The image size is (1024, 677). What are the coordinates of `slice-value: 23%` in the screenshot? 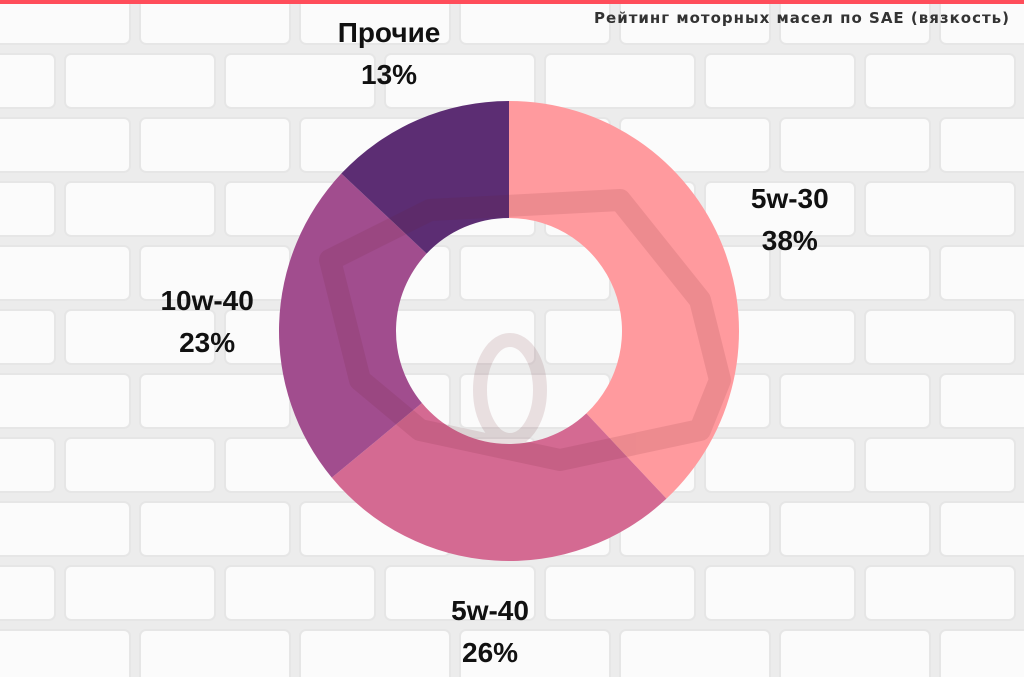 It's located at (207, 342).